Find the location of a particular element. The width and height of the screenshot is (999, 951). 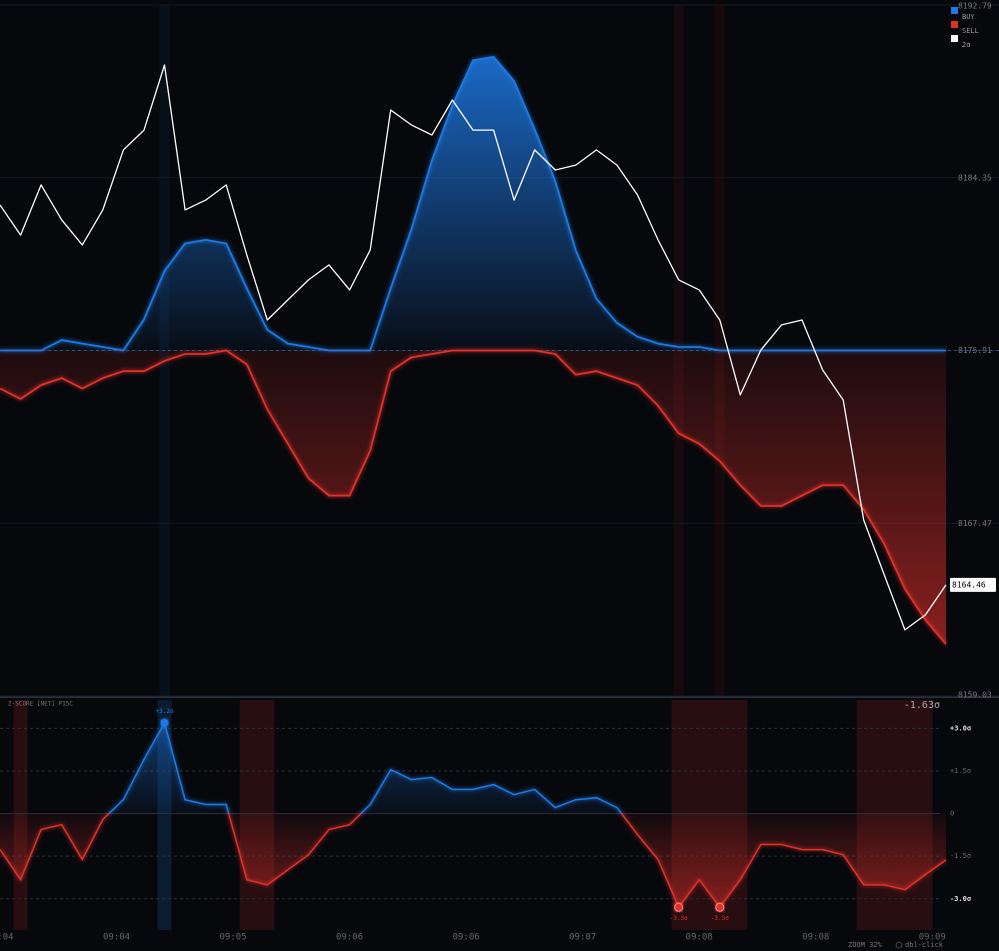

legend-label: SELL is located at coordinates (970, 31).